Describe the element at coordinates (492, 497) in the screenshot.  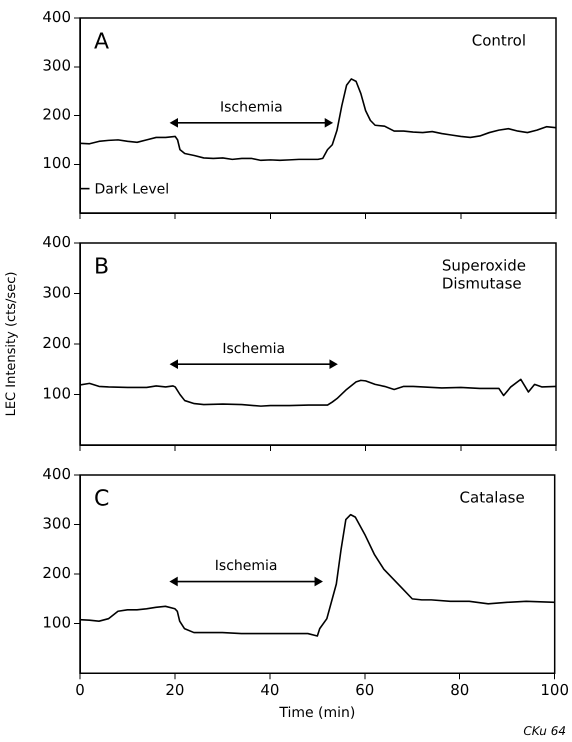
I see `text: Catalase` at that location.